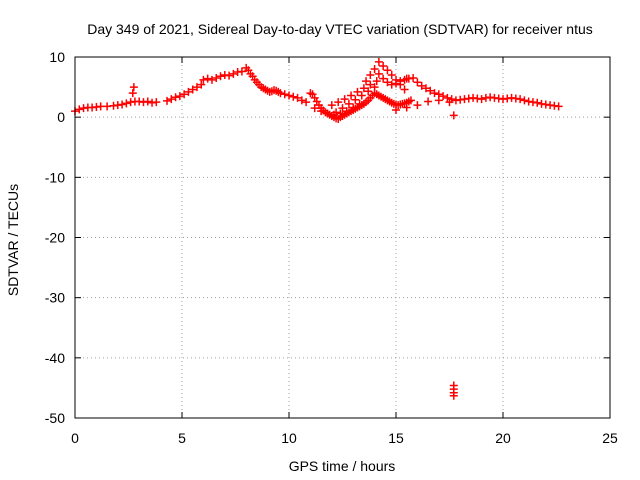  What do you see at coordinates (55, 358) in the screenshot?
I see `y-tick-label: -40` at bounding box center [55, 358].